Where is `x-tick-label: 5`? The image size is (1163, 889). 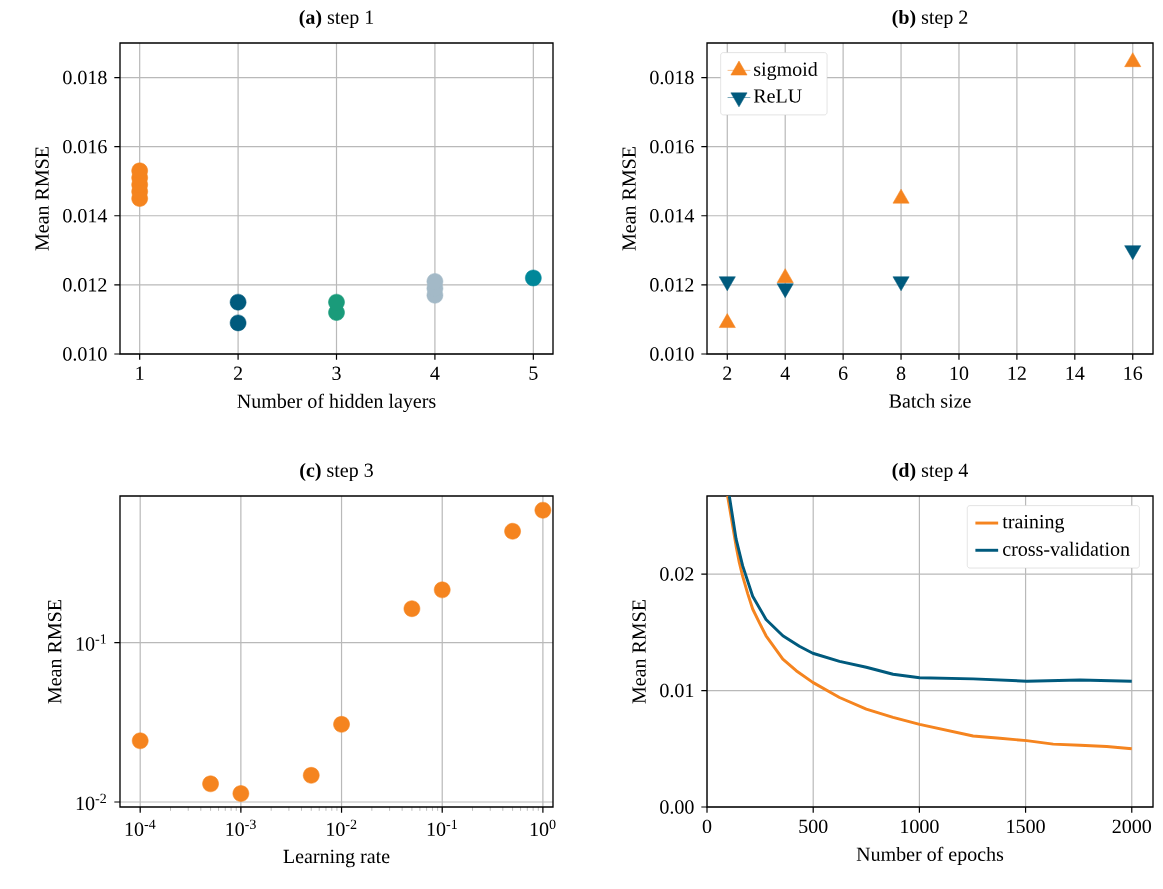 x-tick-label: 5 is located at coordinates (533, 373).